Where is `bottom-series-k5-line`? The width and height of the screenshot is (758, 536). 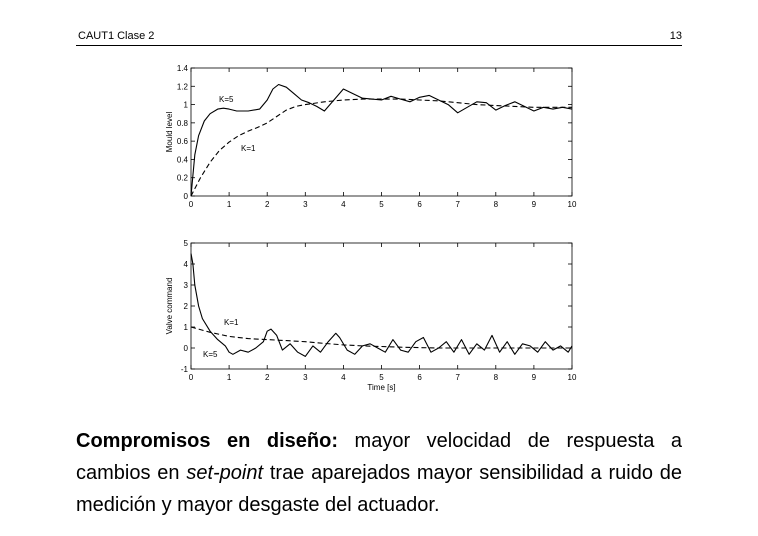 bottom-series-k5-line is located at coordinates (381, 305).